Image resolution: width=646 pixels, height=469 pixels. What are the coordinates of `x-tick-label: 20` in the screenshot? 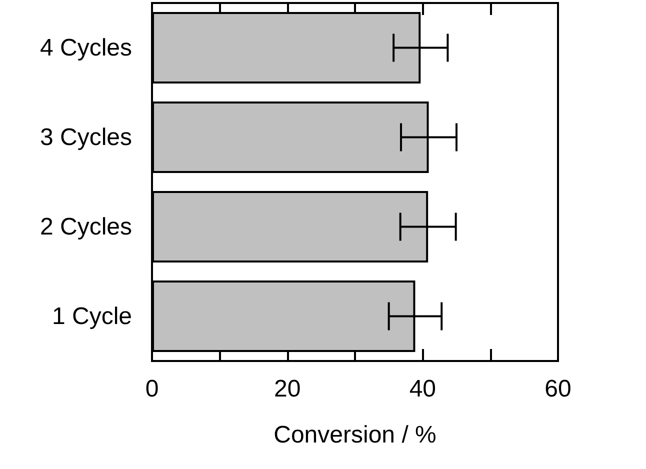 It's located at (287, 389).